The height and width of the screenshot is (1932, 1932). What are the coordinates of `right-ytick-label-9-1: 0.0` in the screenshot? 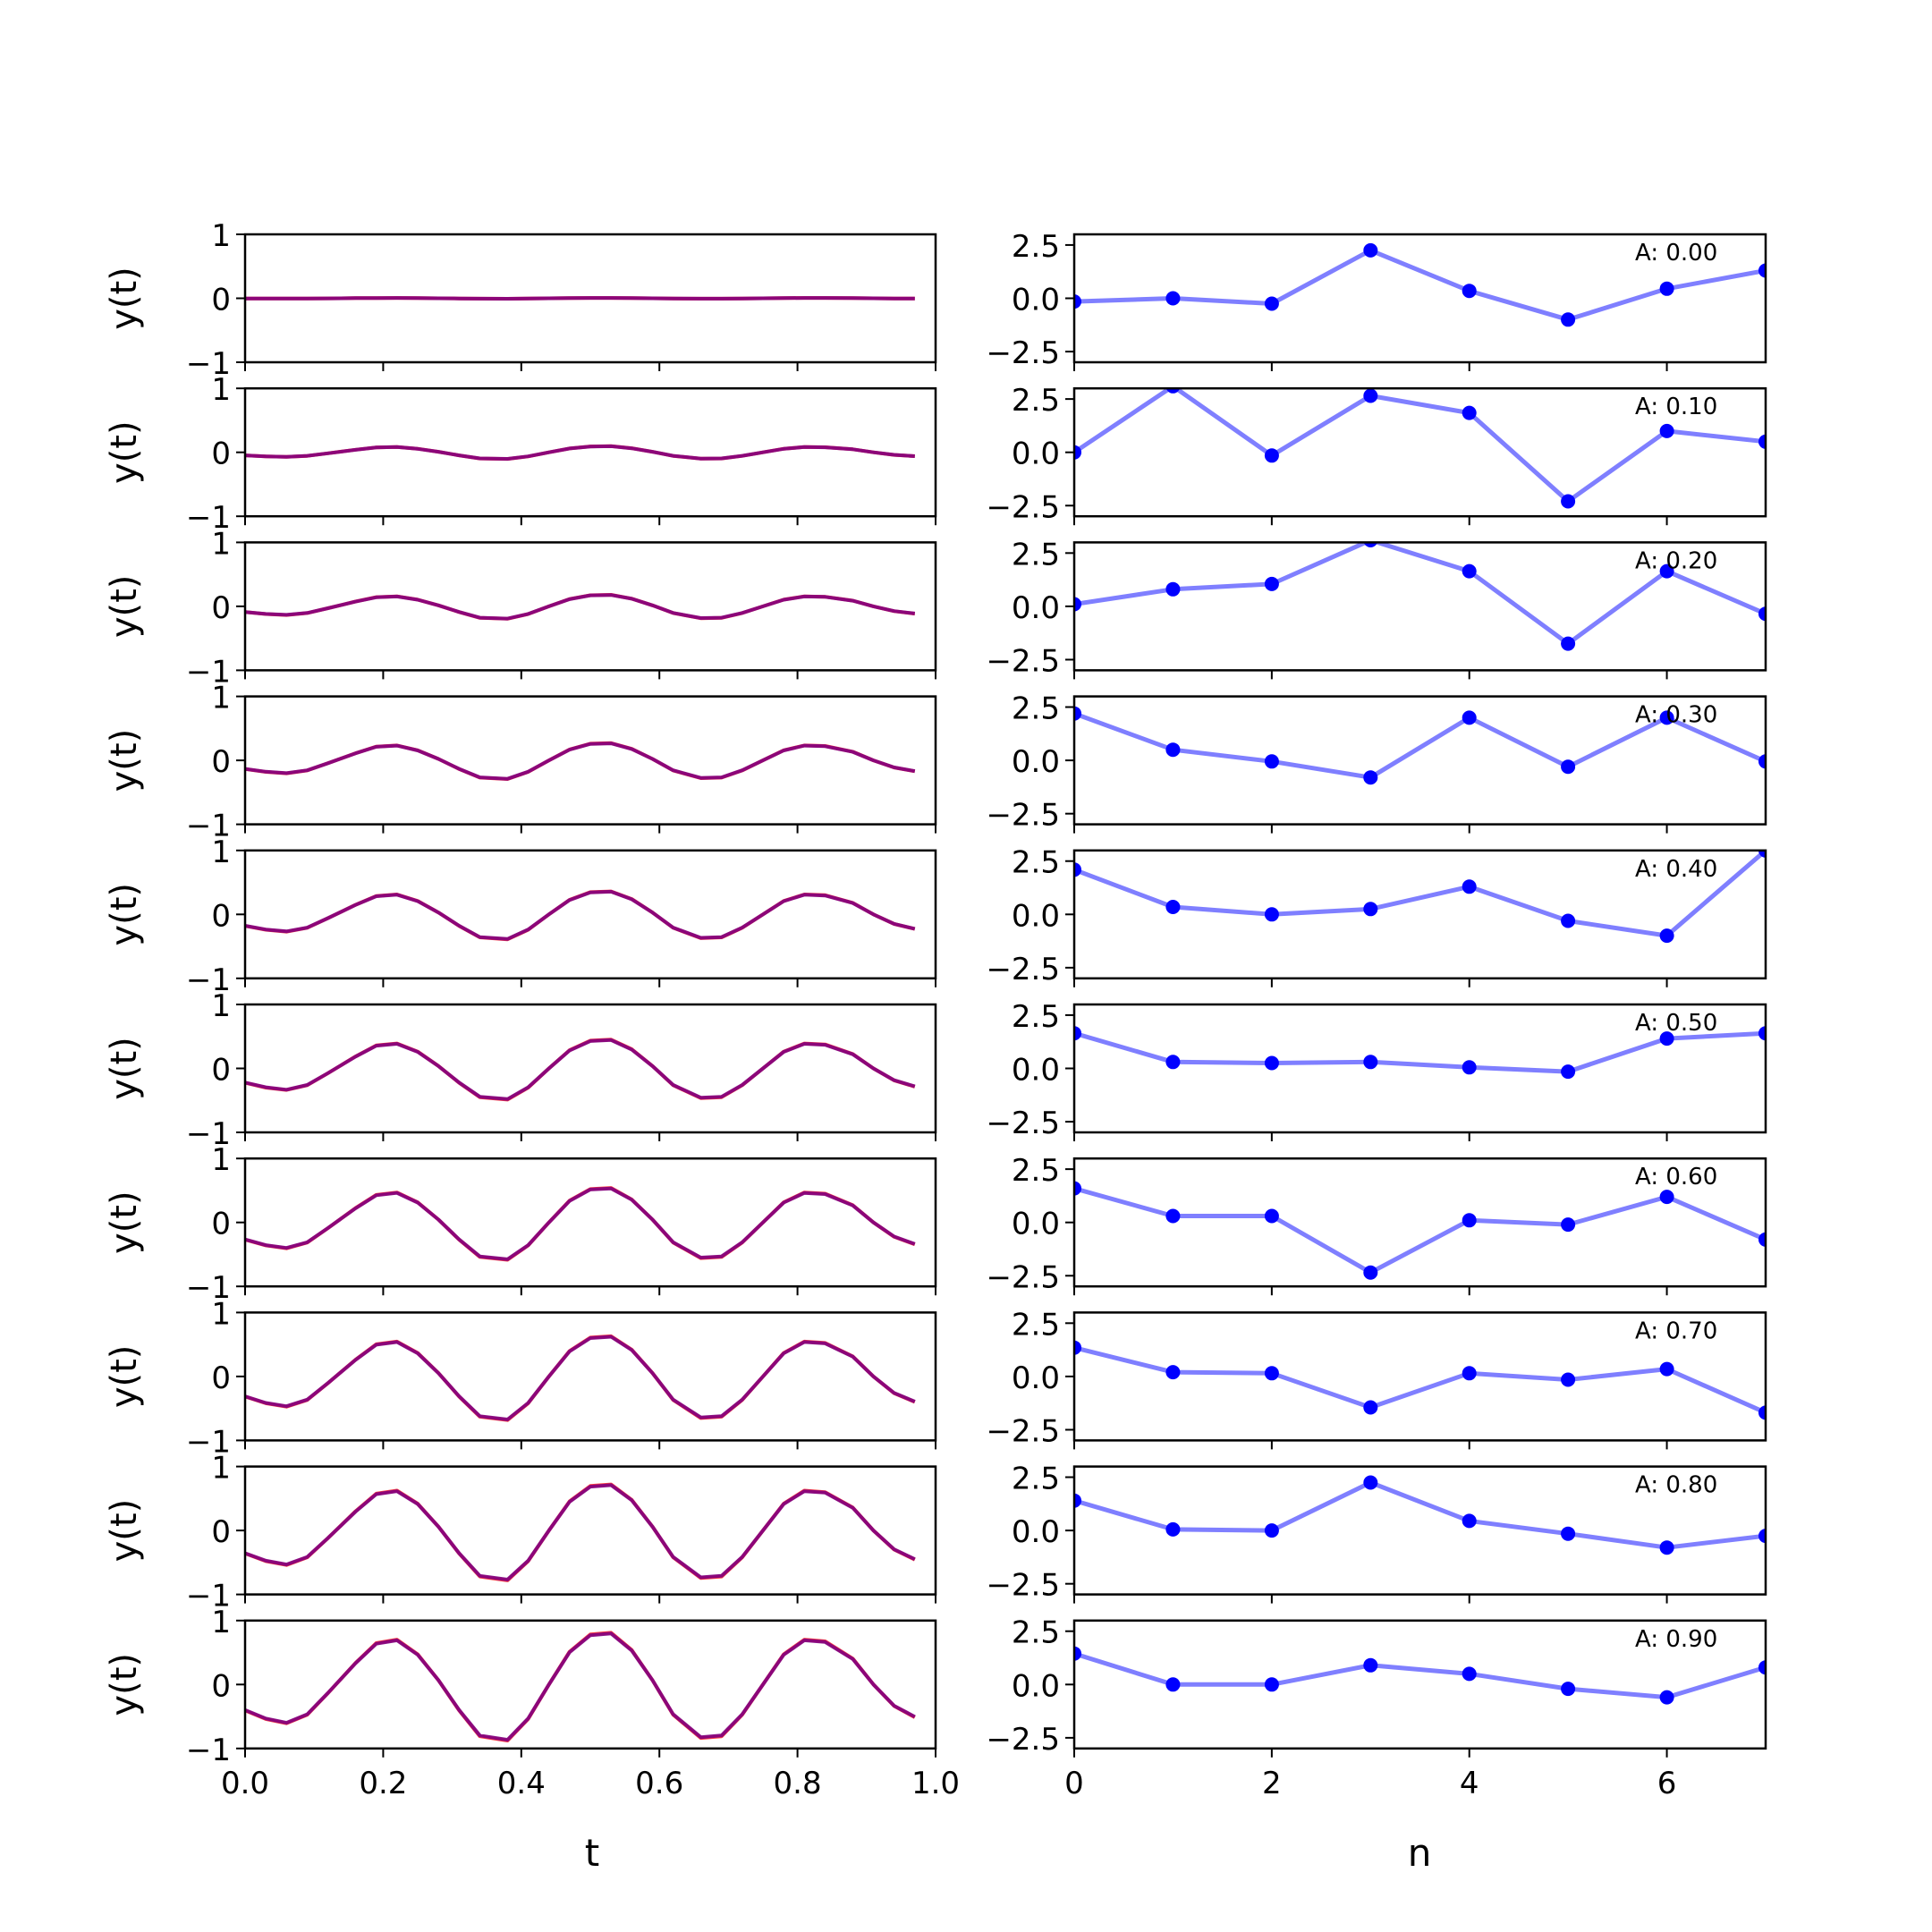 It's located at (1036, 1686).